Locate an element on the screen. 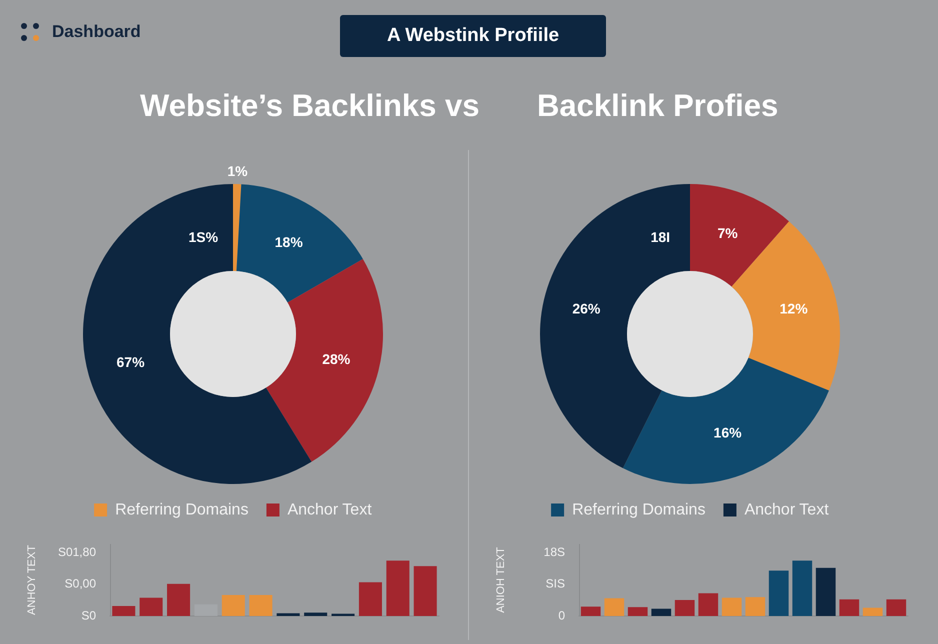 This screenshot has width=938, height=644. data-label: 26% is located at coordinates (586, 308).